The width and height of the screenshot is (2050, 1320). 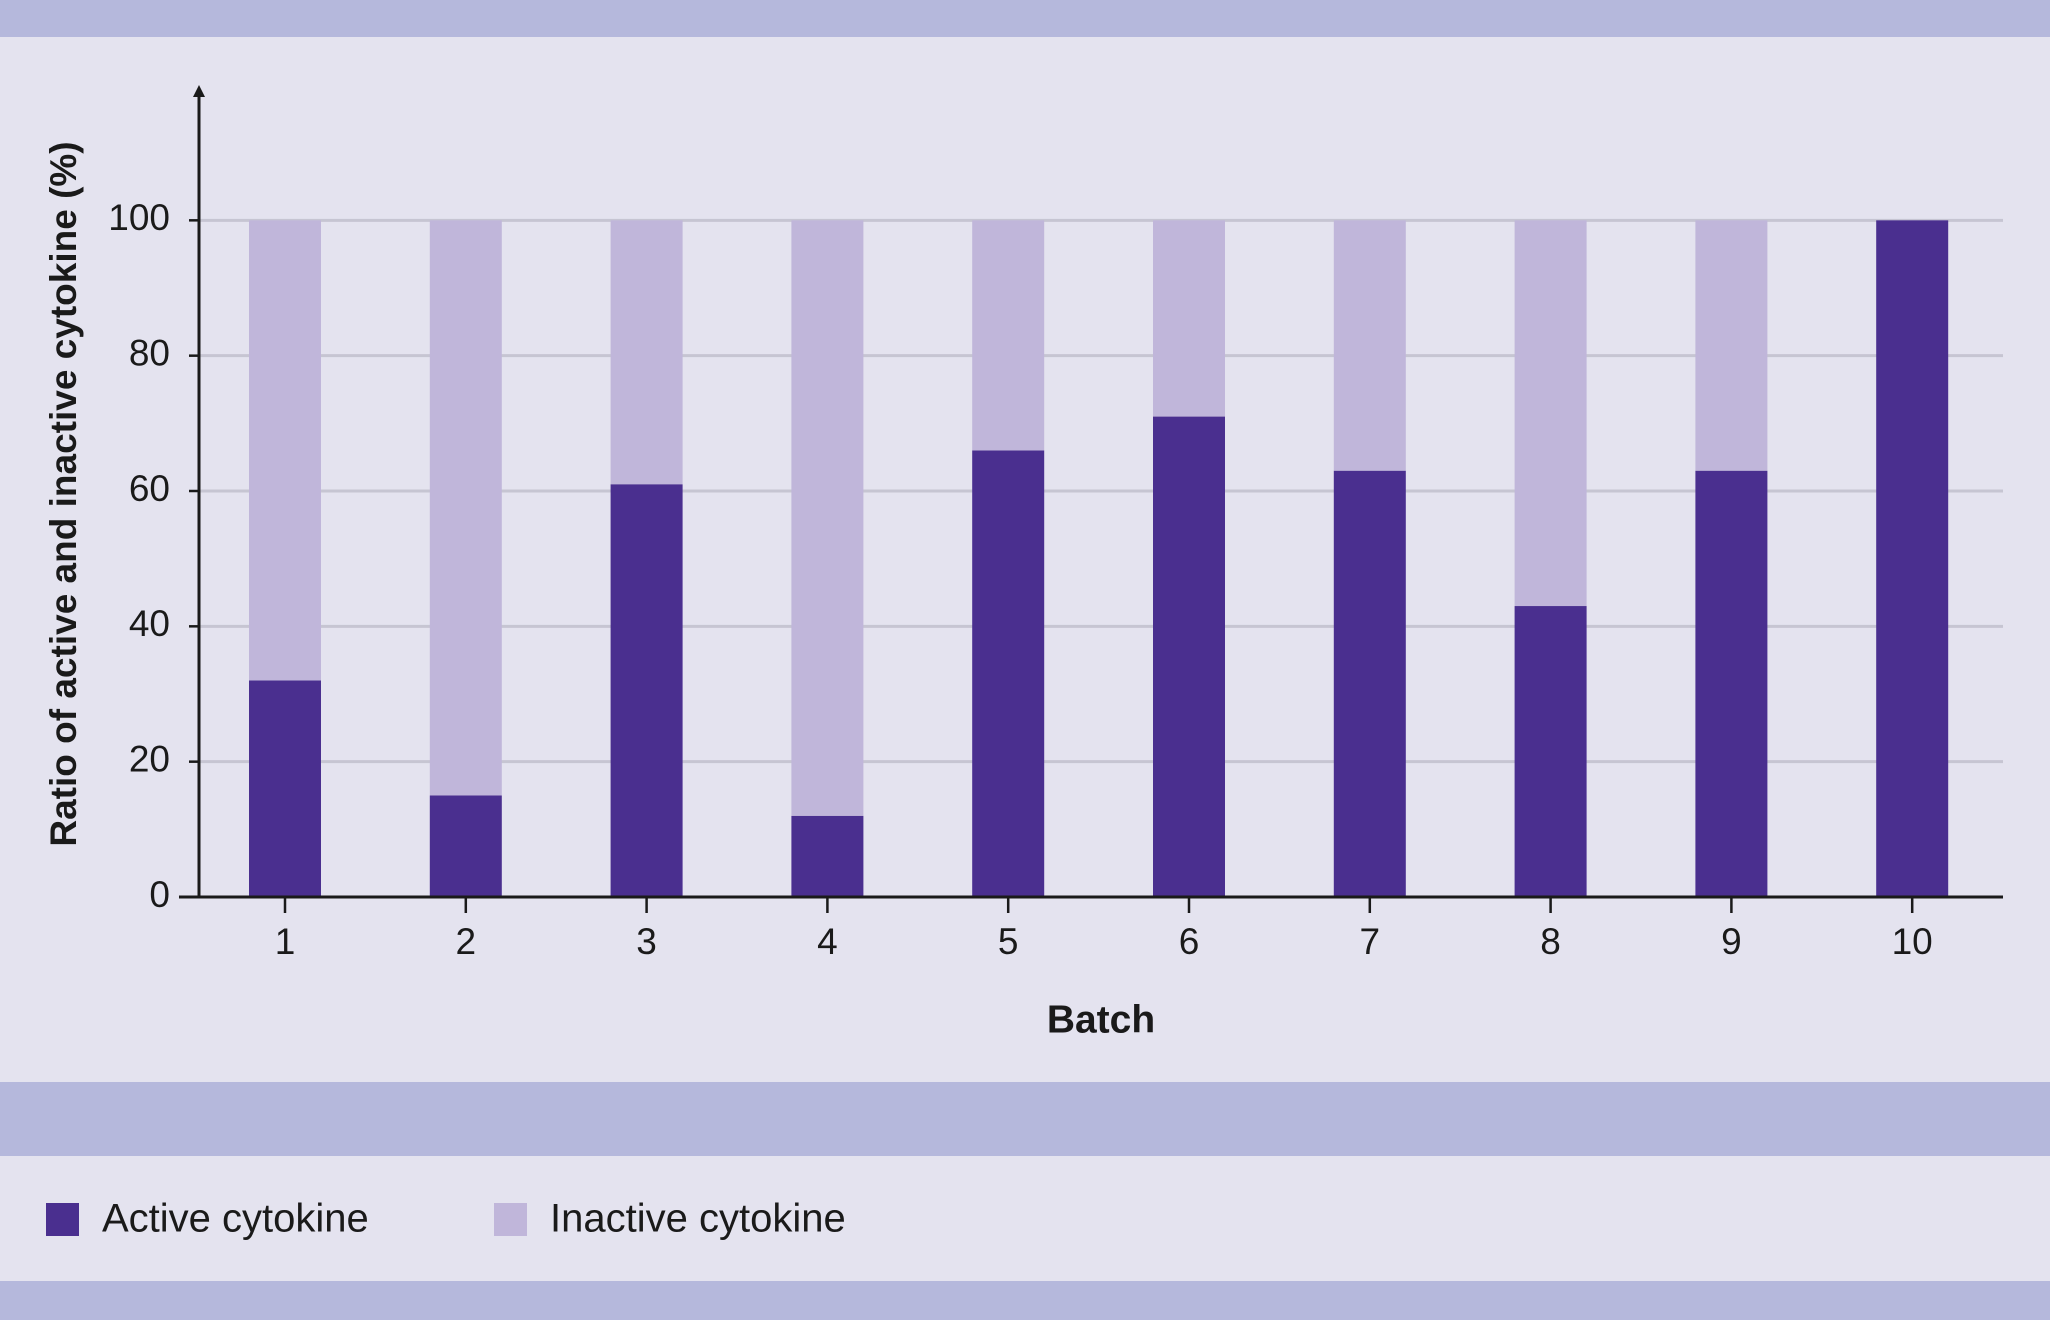 What do you see at coordinates (1025, 1218) in the screenshot?
I see `legend-background` at bounding box center [1025, 1218].